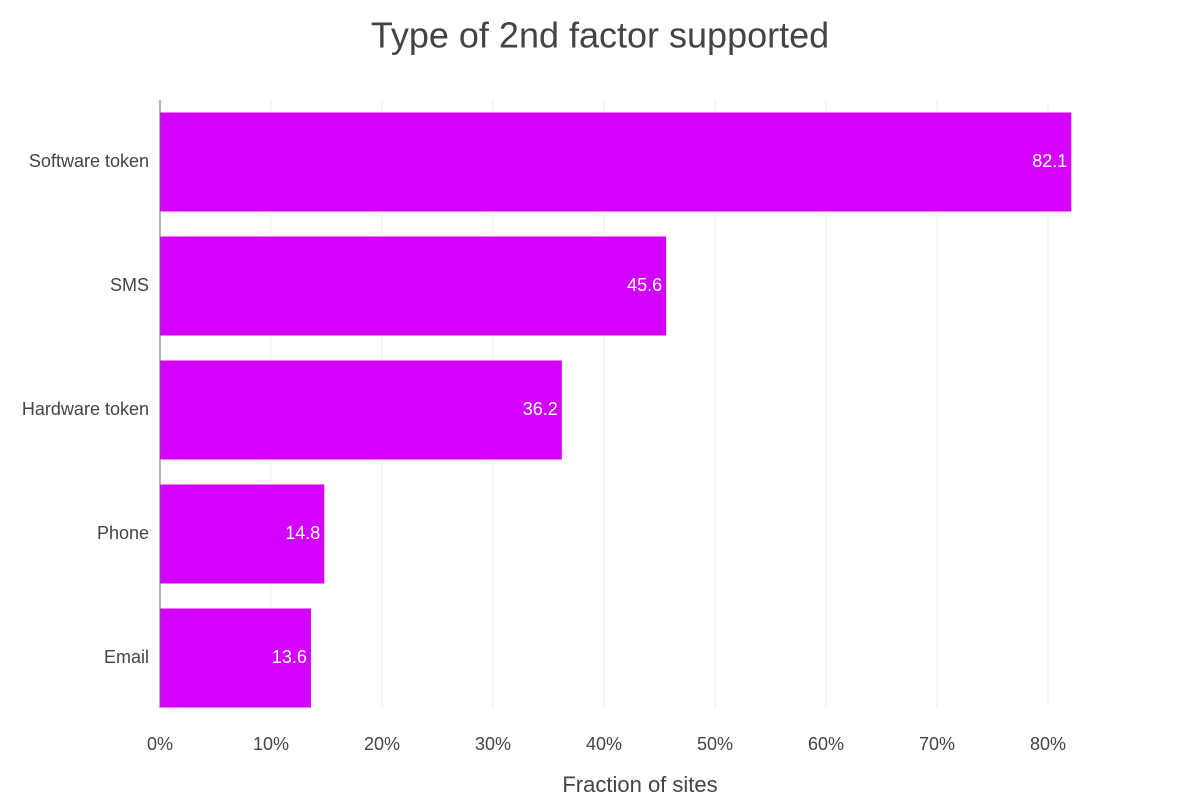 This screenshot has height=800, width=1200. What do you see at coordinates (493, 744) in the screenshot?
I see `x-tick-label: 30%` at bounding box center [493, 744].